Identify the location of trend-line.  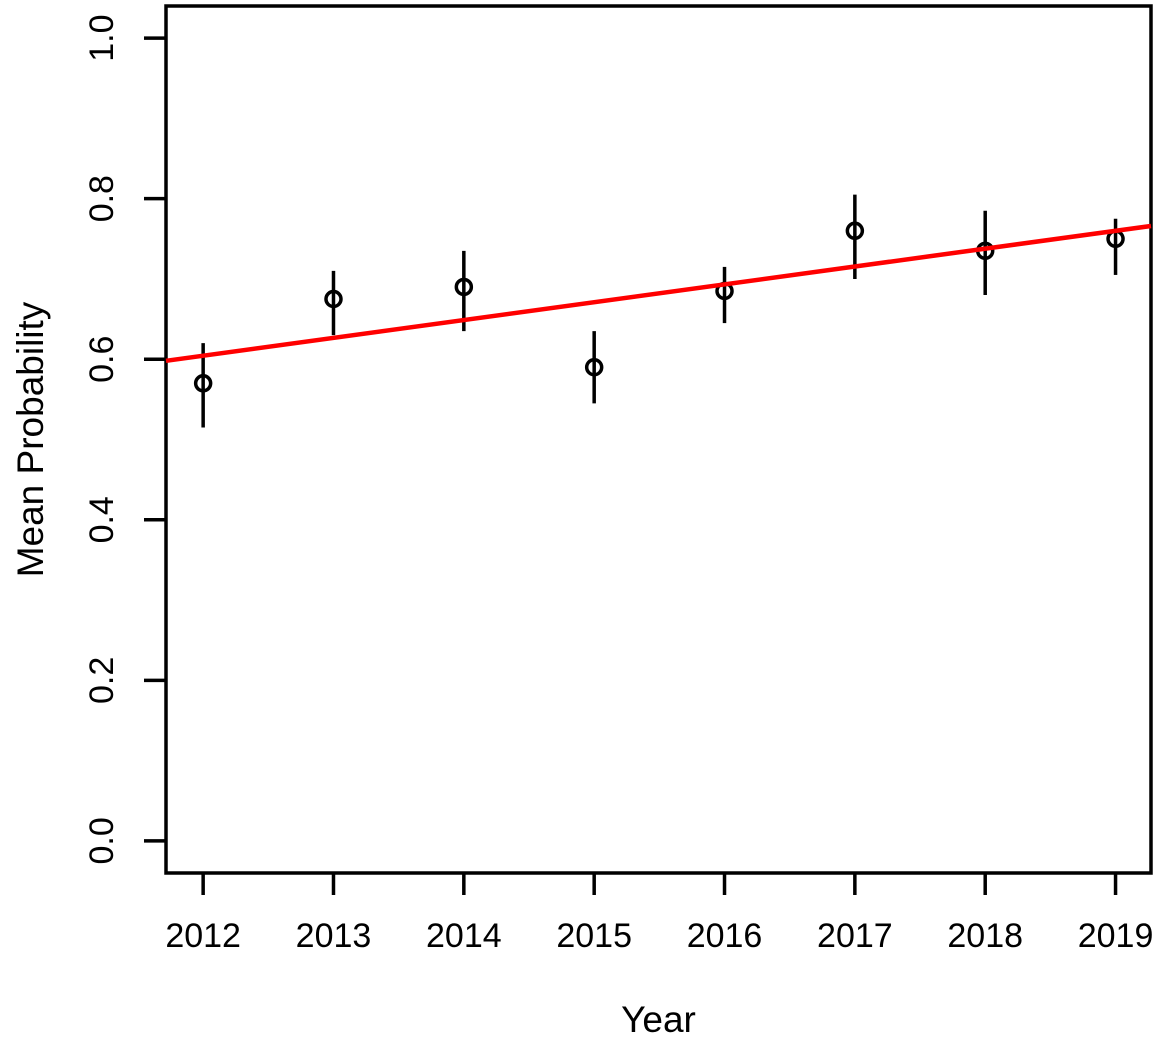
(658, 293).